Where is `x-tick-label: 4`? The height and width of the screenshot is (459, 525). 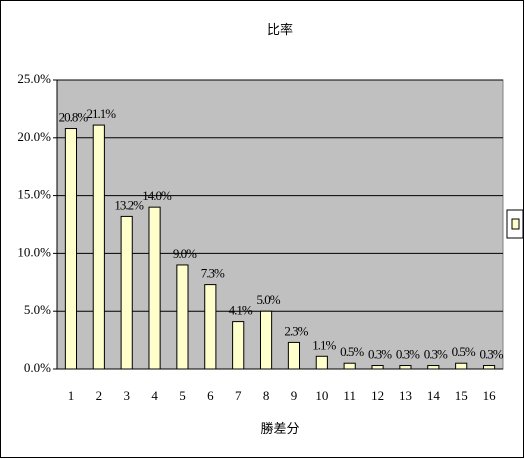 x-tick-label: 4 is located at coordinates (154, 395).